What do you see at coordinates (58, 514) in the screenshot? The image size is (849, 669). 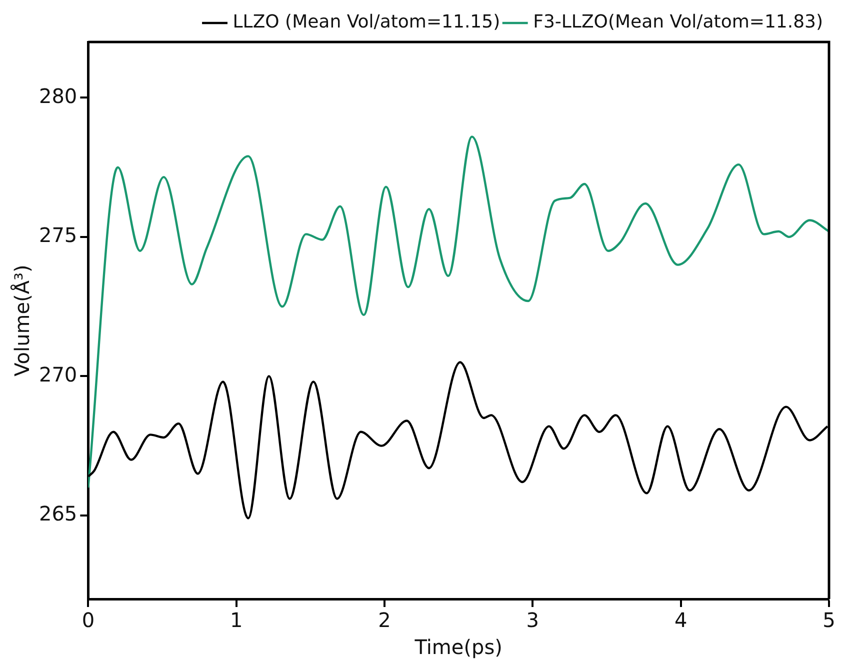 I see `y-tick-label: 265` at bounding box center [58, 514].